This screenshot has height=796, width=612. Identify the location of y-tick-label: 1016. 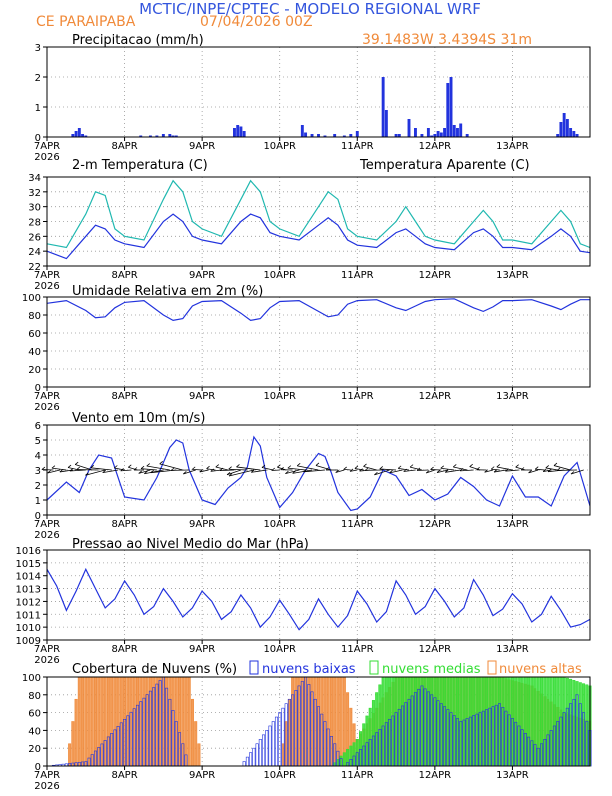
(28, 551).